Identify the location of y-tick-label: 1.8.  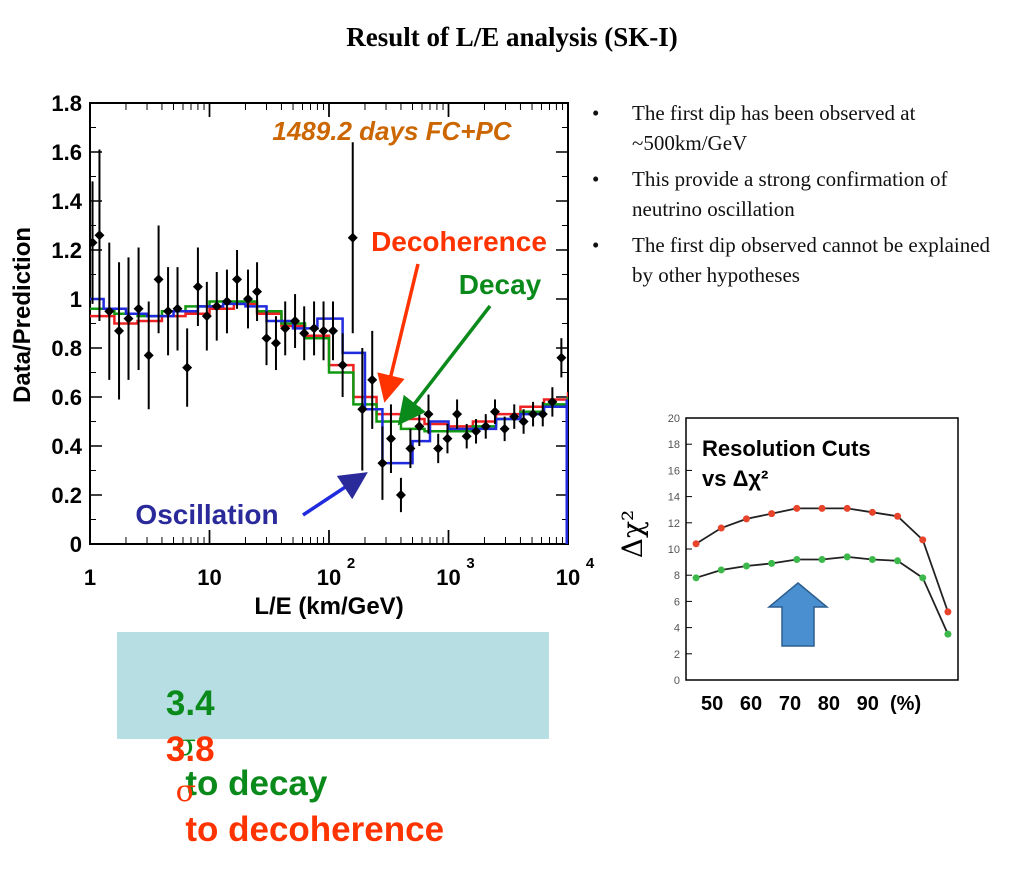
(66, 103).